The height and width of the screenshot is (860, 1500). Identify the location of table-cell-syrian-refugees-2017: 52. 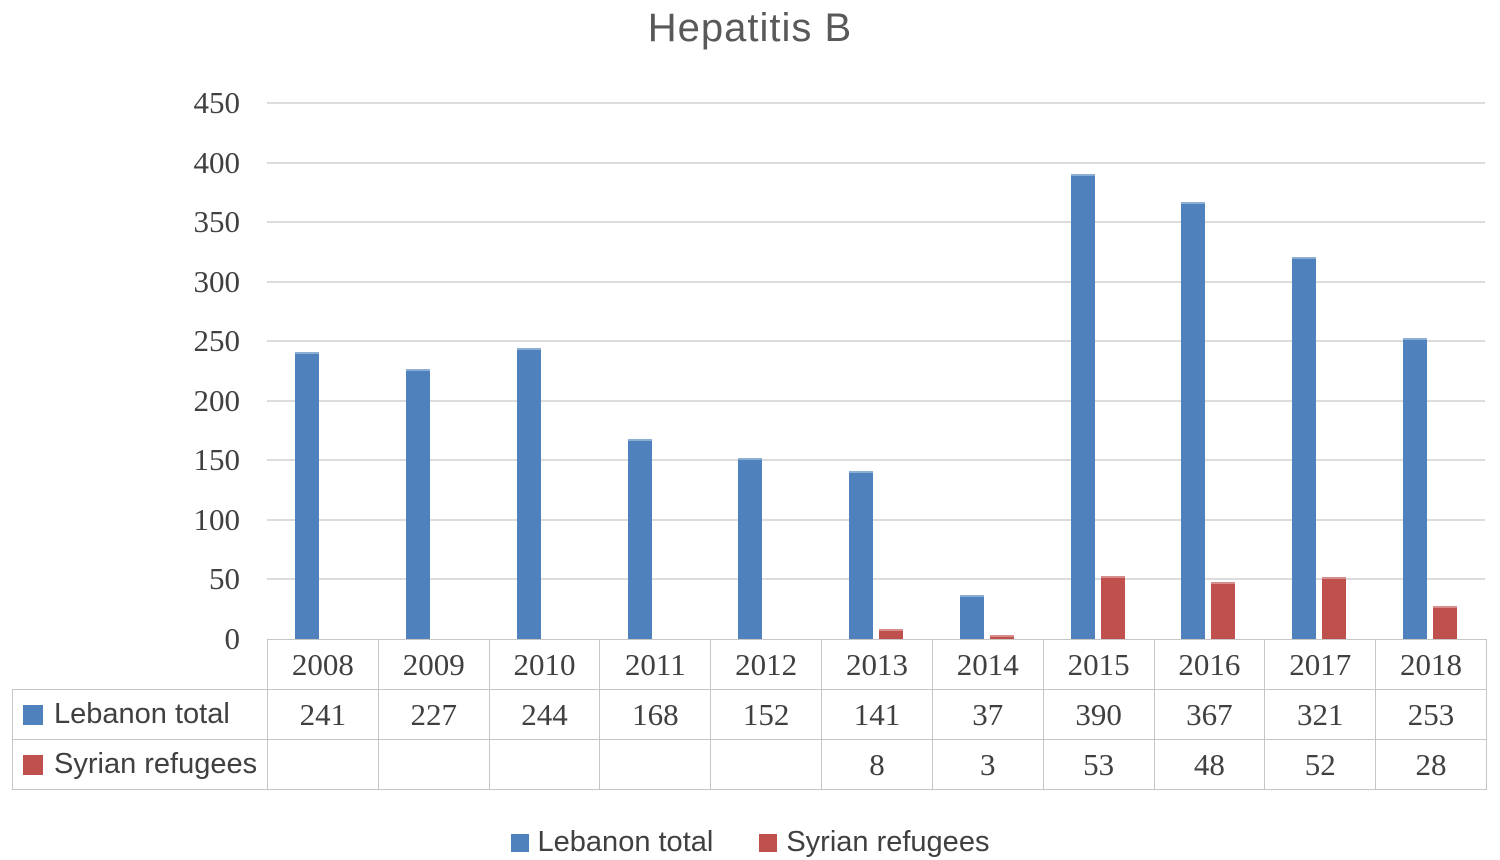
(1320, 764).